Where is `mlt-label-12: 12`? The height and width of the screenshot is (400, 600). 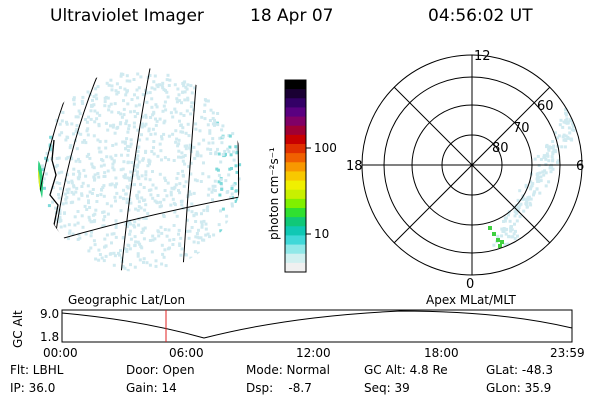 mlt-label-12: 12 is located at coordinates (482, 56).